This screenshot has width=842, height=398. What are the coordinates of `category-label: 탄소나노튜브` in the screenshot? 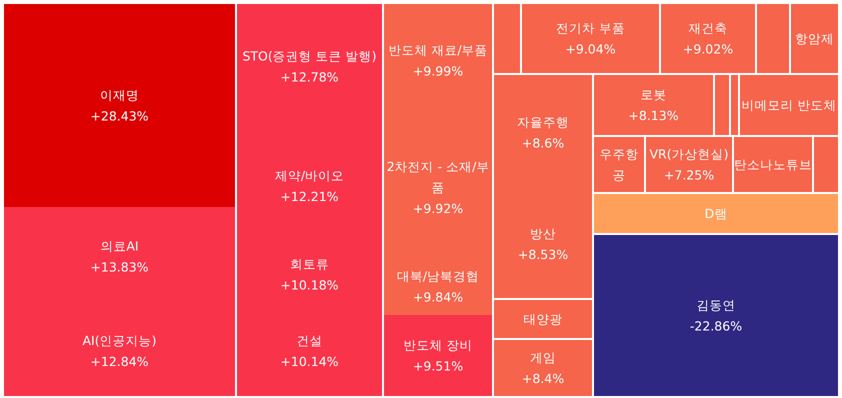 It's located at (773, 164).